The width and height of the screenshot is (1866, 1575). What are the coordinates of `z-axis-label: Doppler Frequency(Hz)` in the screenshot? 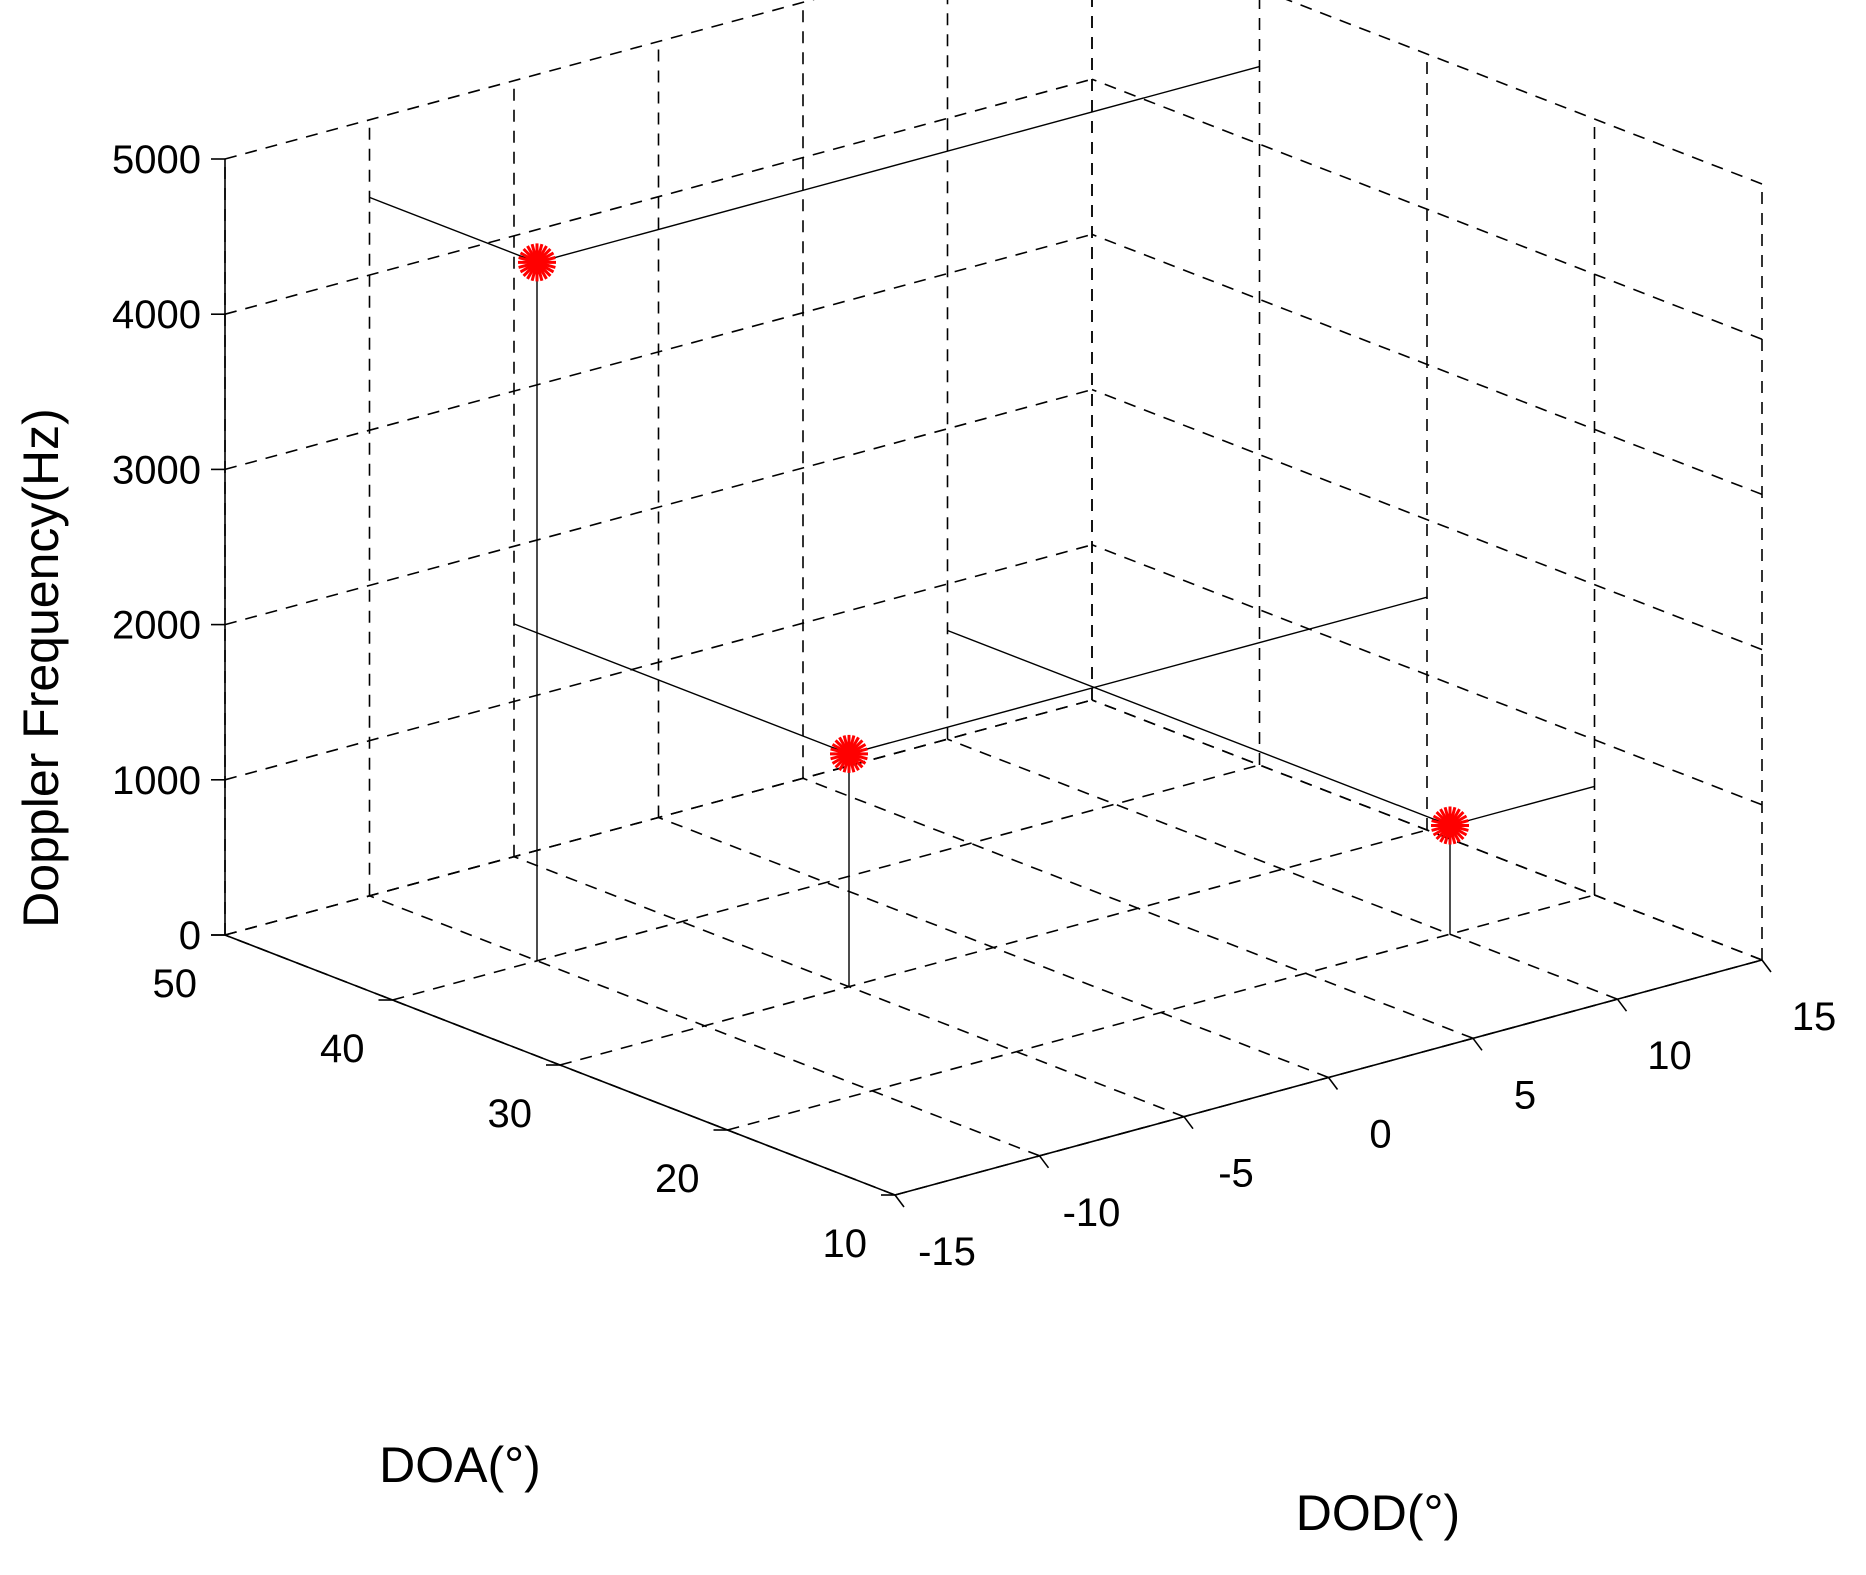 It's located at (41, 668).